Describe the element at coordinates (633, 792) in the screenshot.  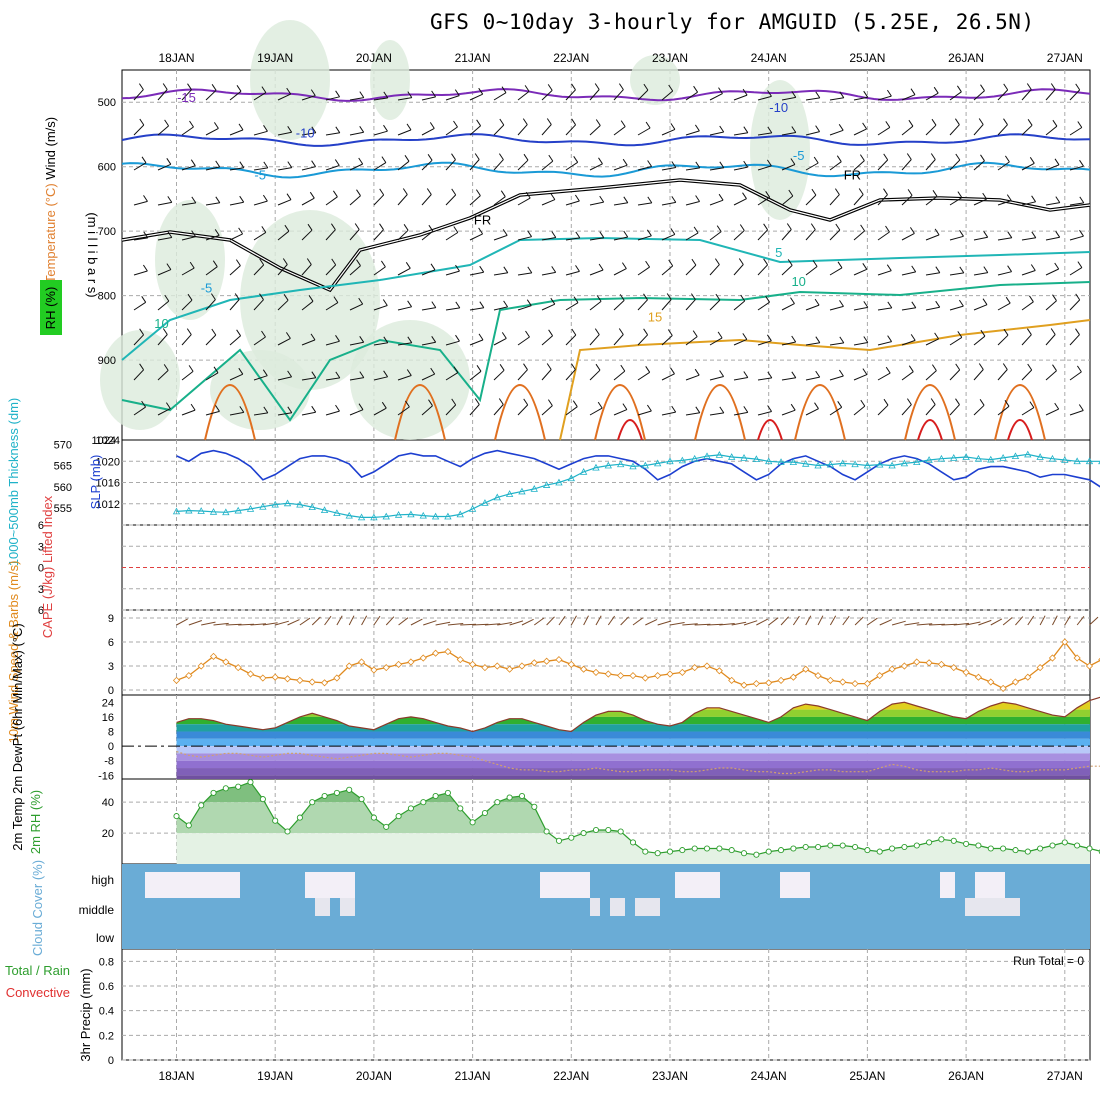
I see `rh-band` at that location.